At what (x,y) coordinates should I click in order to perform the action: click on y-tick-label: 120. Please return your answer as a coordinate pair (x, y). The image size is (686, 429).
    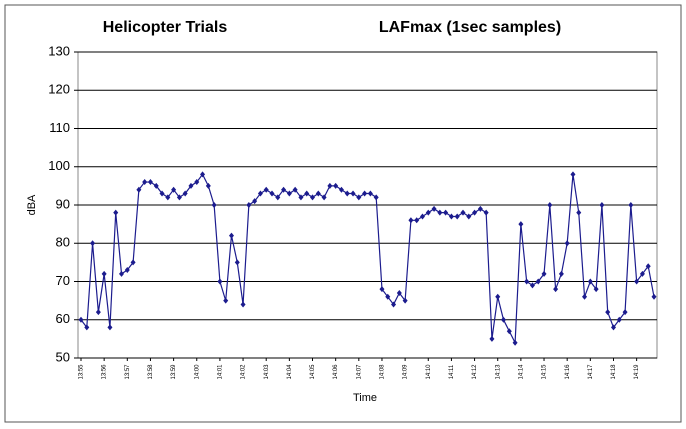
    Looking at the image, I should click on (59, 89).